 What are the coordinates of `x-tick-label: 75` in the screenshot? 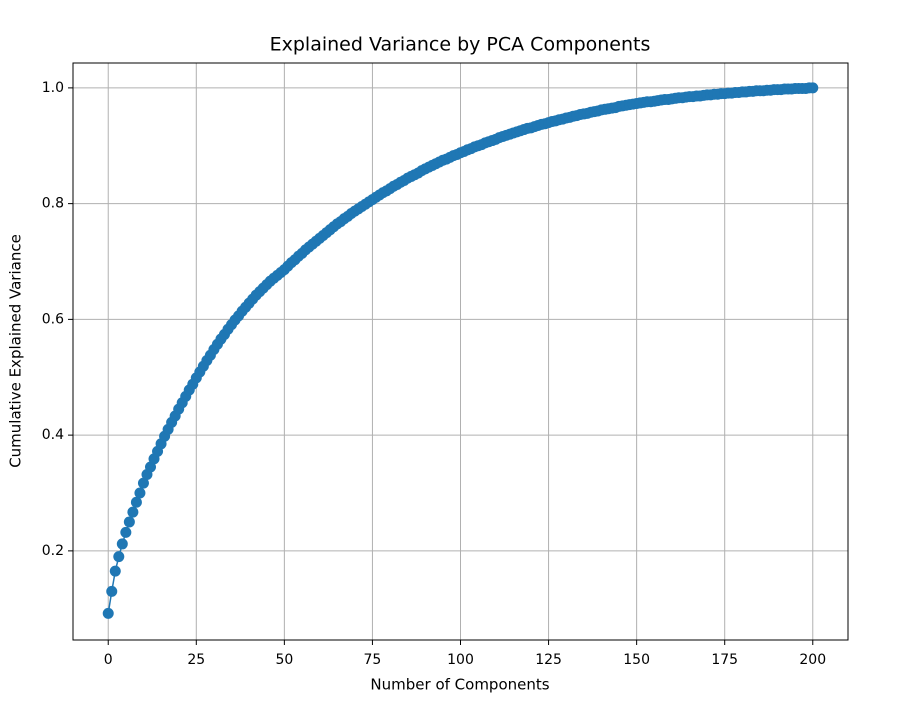 It's located at (373, 660).